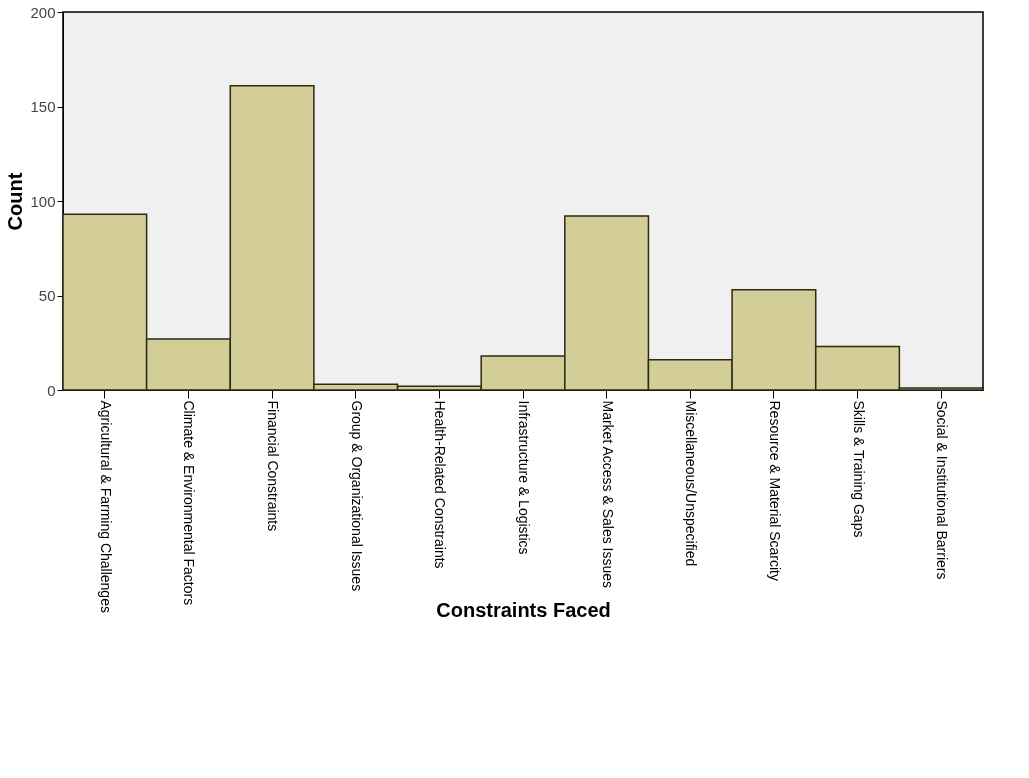 The height and width of the screenshot is (778, 1029). Describe the element at coordinates (189, 503) in the screenshot. I see `x-tick-label: Climate & Environmental Factors` at that location.